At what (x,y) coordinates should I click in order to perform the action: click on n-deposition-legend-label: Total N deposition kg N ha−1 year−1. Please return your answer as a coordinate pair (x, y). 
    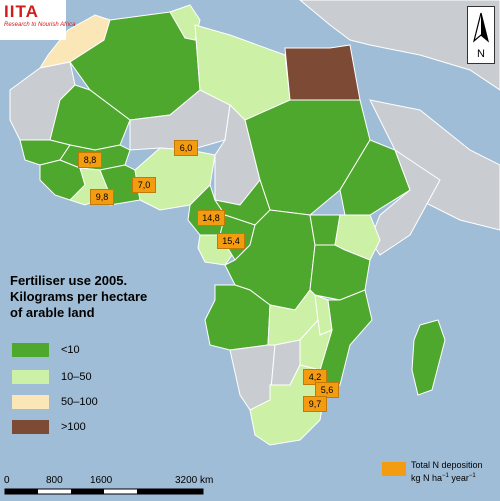
    Looking at the image, I should click on (447, 472).